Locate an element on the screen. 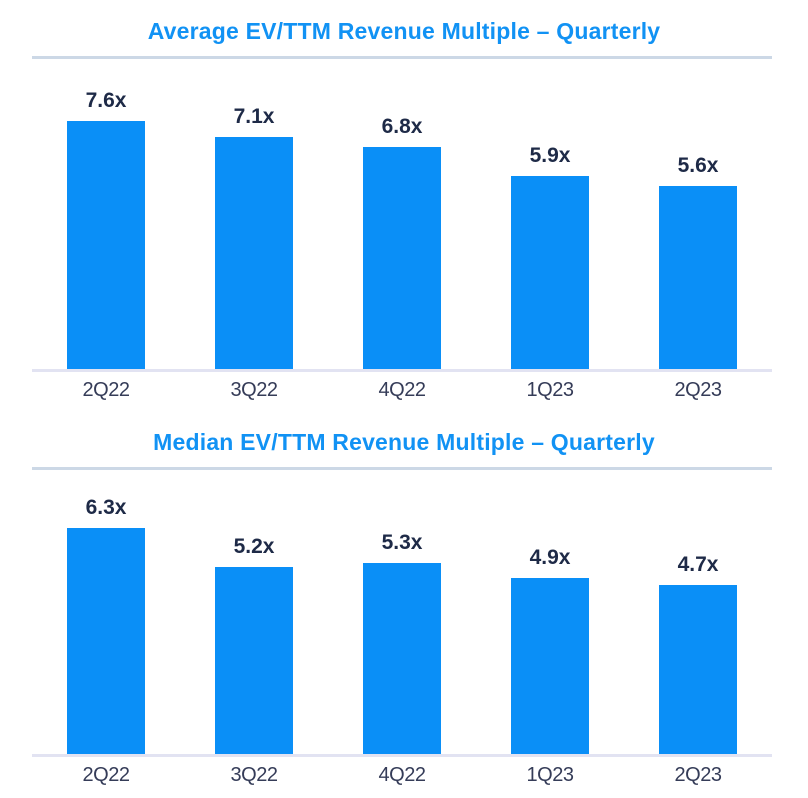 The image size is (808, 798). bar-value-label: 6.8x is located at coordinates (402, 127).